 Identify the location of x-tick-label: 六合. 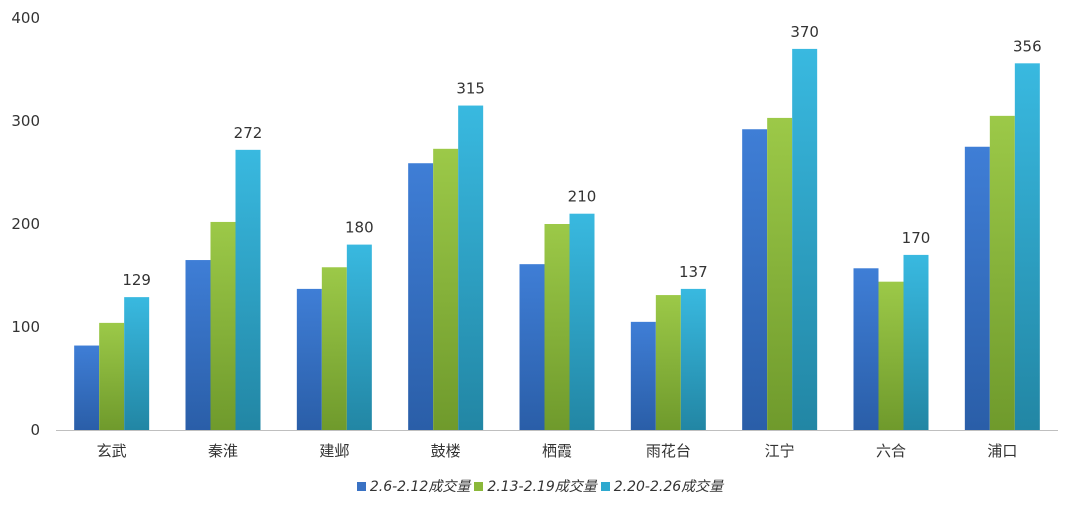
(891, 451).